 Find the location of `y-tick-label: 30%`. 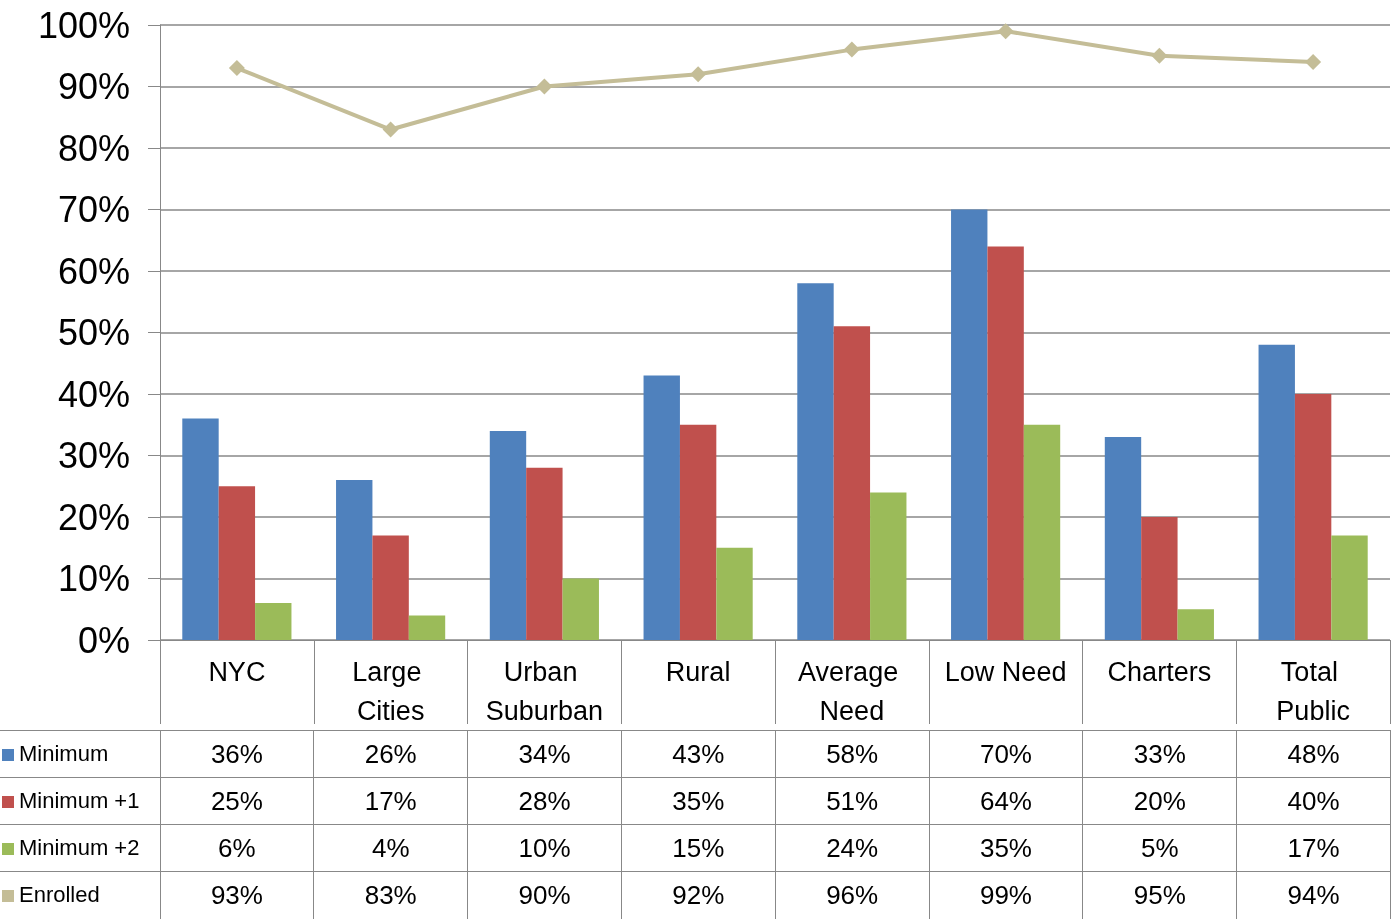

y-tick-label: 30% is located at coordinates (93, 455).